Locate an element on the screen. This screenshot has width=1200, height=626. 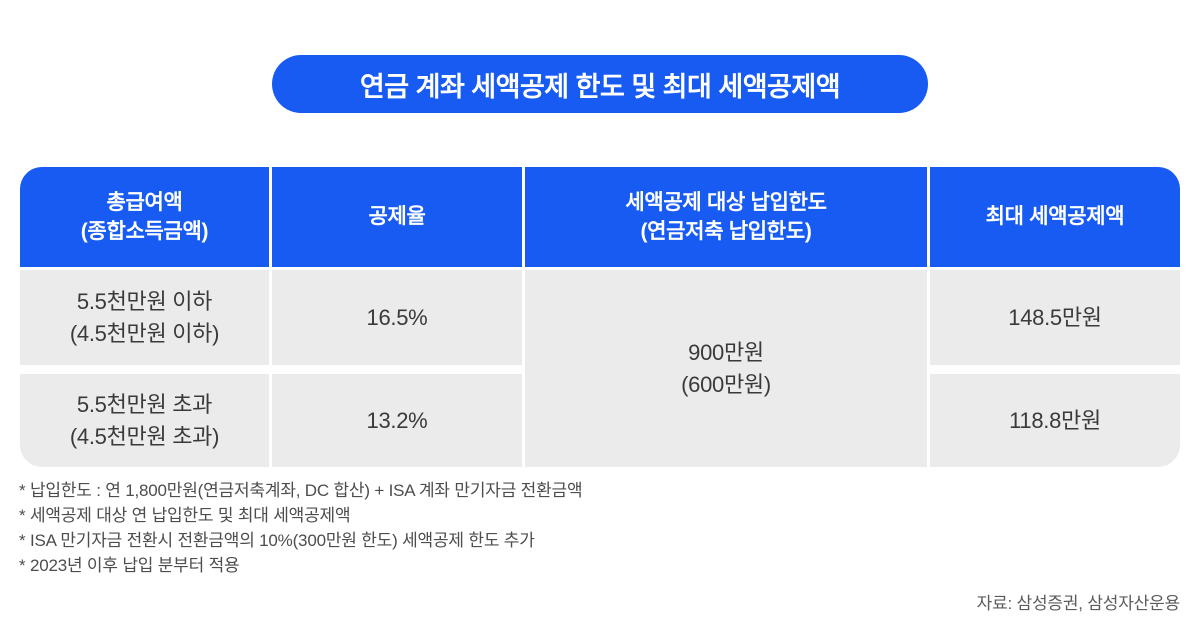
cell-line: 148.5만원 is located at coordinates (1055, 317).